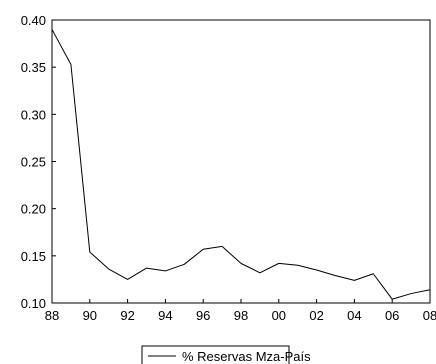 The image size is (436, 364). Describe the element at coordinates (279, 315) in the screenshot. I see `x-tick-label: 00` at that location.